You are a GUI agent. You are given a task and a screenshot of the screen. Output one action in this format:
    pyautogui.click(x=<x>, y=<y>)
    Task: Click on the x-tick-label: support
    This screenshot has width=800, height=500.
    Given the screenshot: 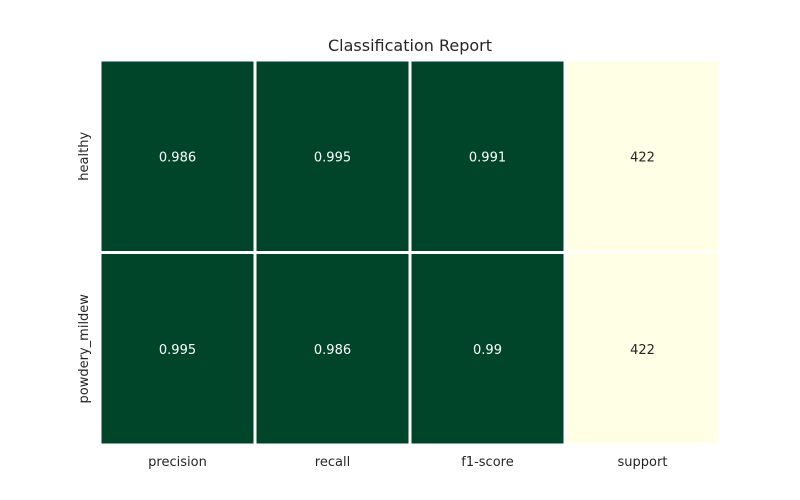 What is the action you would take?
    pyautogui.click(x=643, y=462)
    